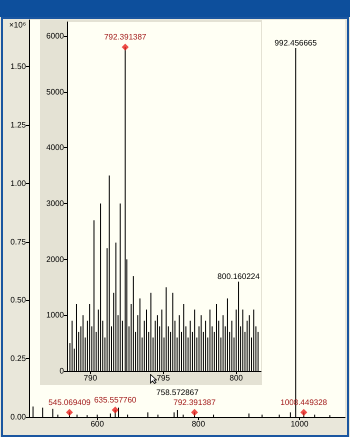 The width and height of the screenshot is (350, 437). What do you see at coordinates (115, 399) in the screenshot?
I see `annotation: 635.557760` at bounding box center [115, 399].